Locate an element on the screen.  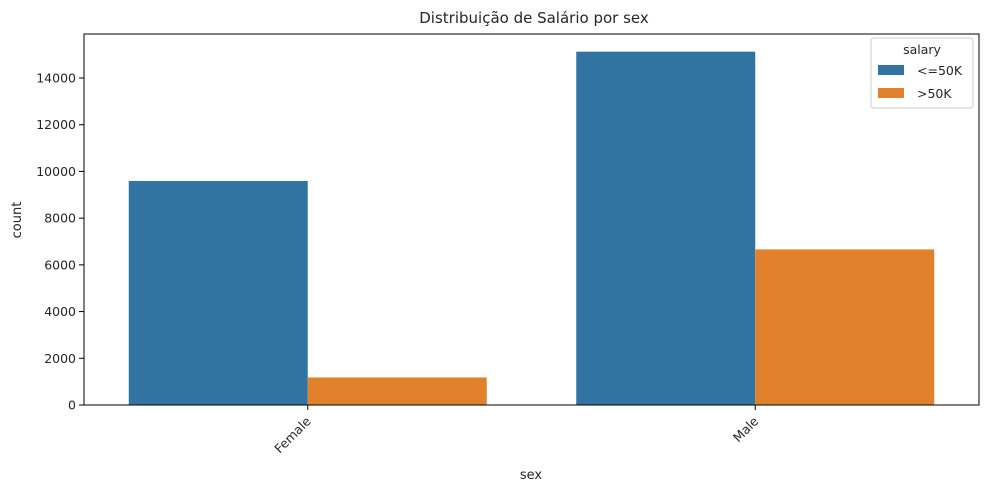
y-tick-label: 4000 is located at coordinates (60, 311).